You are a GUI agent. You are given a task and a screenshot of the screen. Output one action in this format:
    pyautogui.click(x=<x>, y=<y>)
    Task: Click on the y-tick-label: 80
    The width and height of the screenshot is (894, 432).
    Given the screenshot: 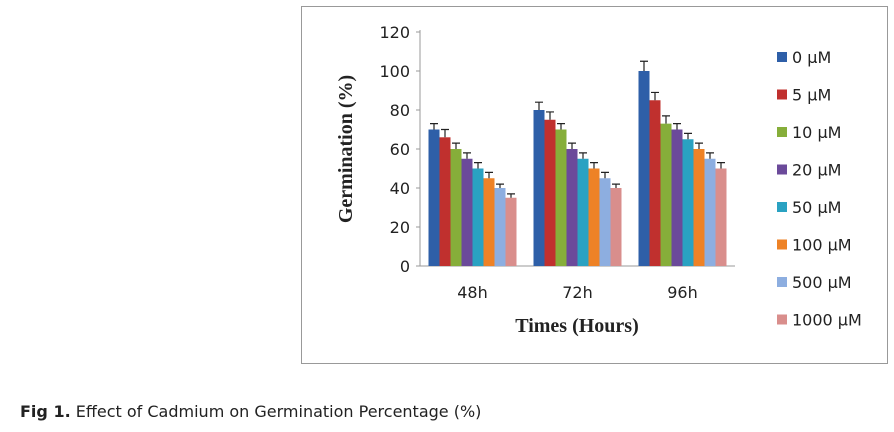 What is the action you would take?
    pyautogui.click(x=400, y=110)
    